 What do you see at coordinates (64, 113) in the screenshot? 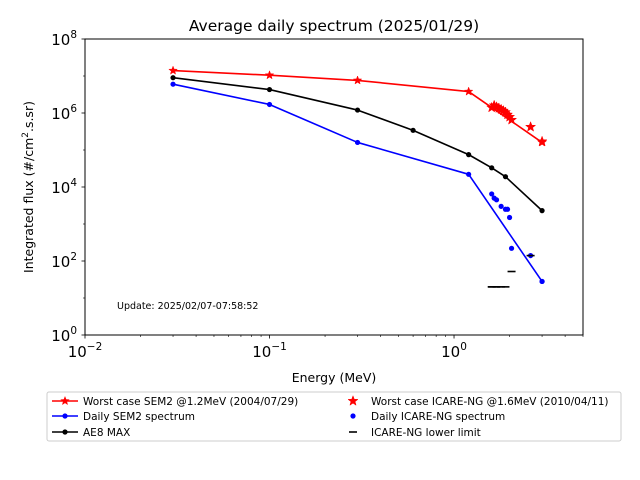
I see `y-tick-label: 10⁶` at bounding box center [64, 113].